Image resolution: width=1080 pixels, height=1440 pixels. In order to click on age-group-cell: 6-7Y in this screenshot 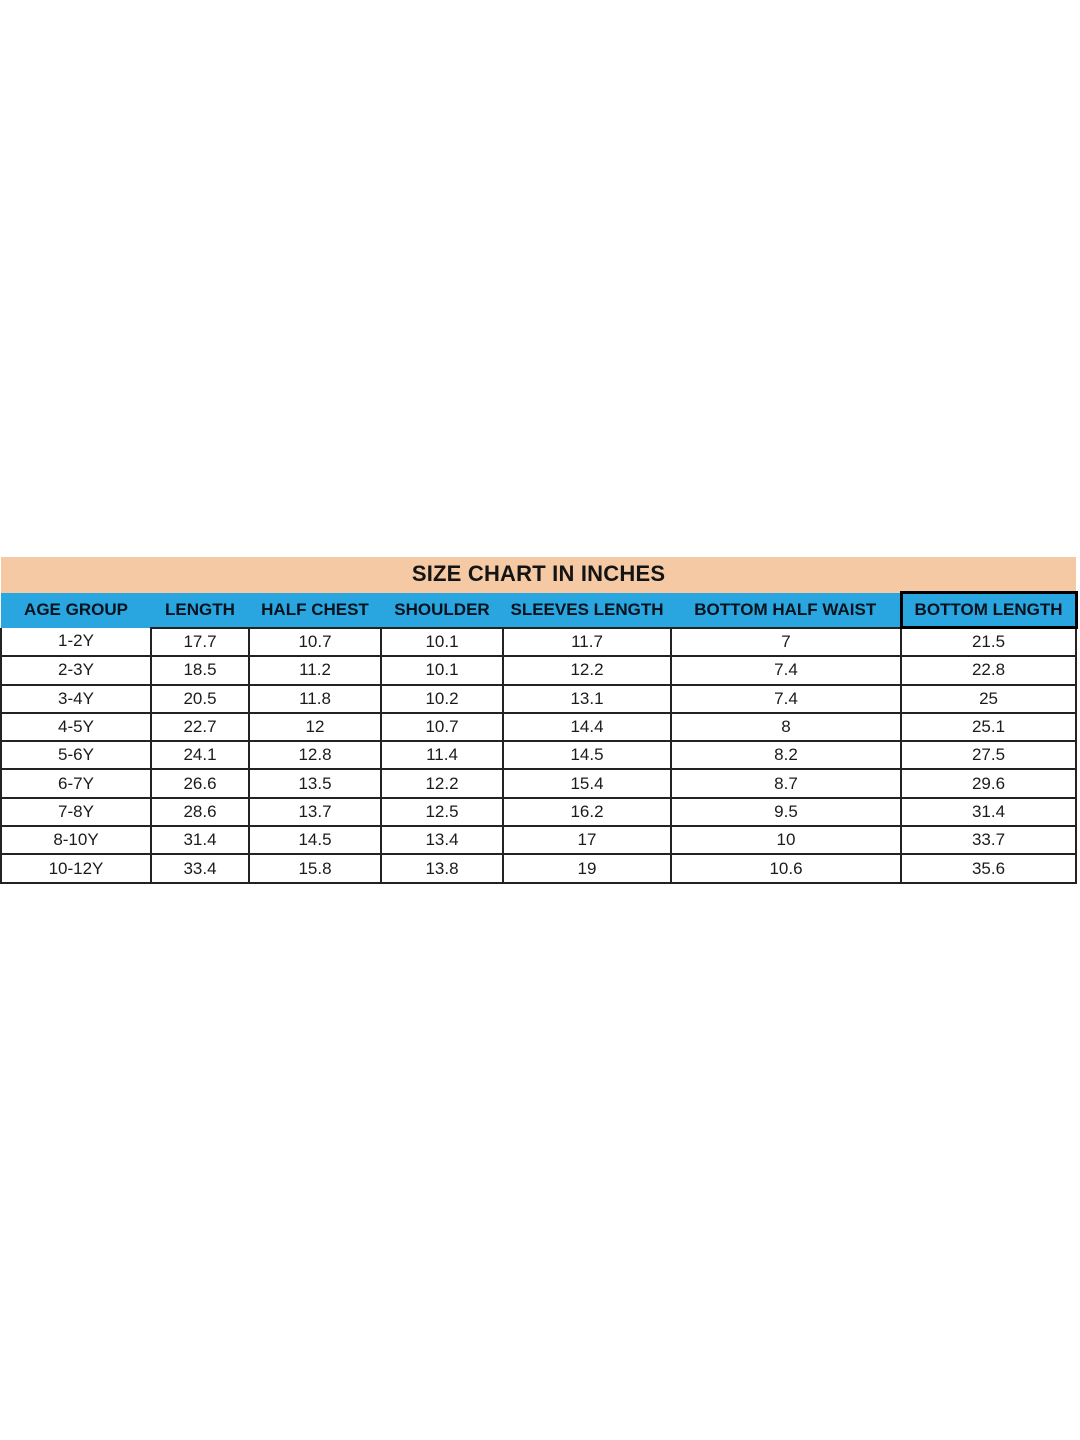, I will do `click(76, 783)`.